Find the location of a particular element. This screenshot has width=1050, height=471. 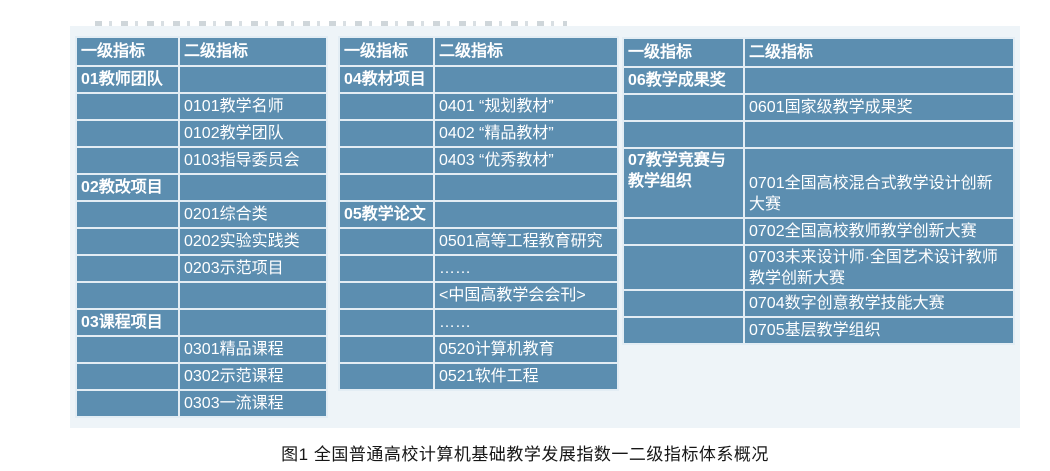

table-row: 0302示范课程 is located at coordinates (201, 376).